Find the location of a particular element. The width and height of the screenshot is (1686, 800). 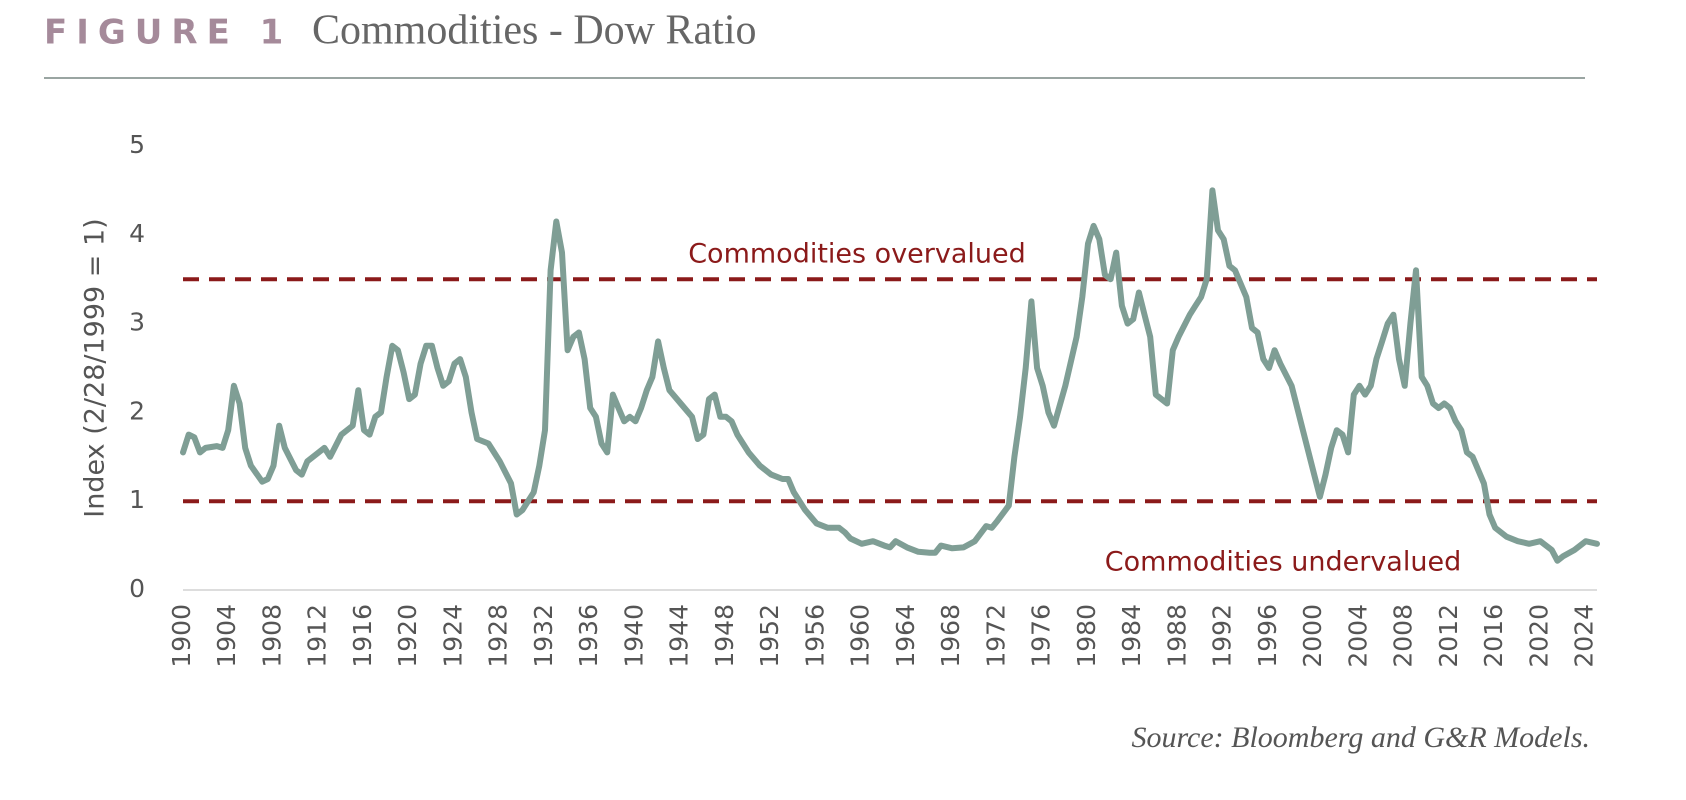

x-tick-label: 1932 is located at coordinates (543, 636).